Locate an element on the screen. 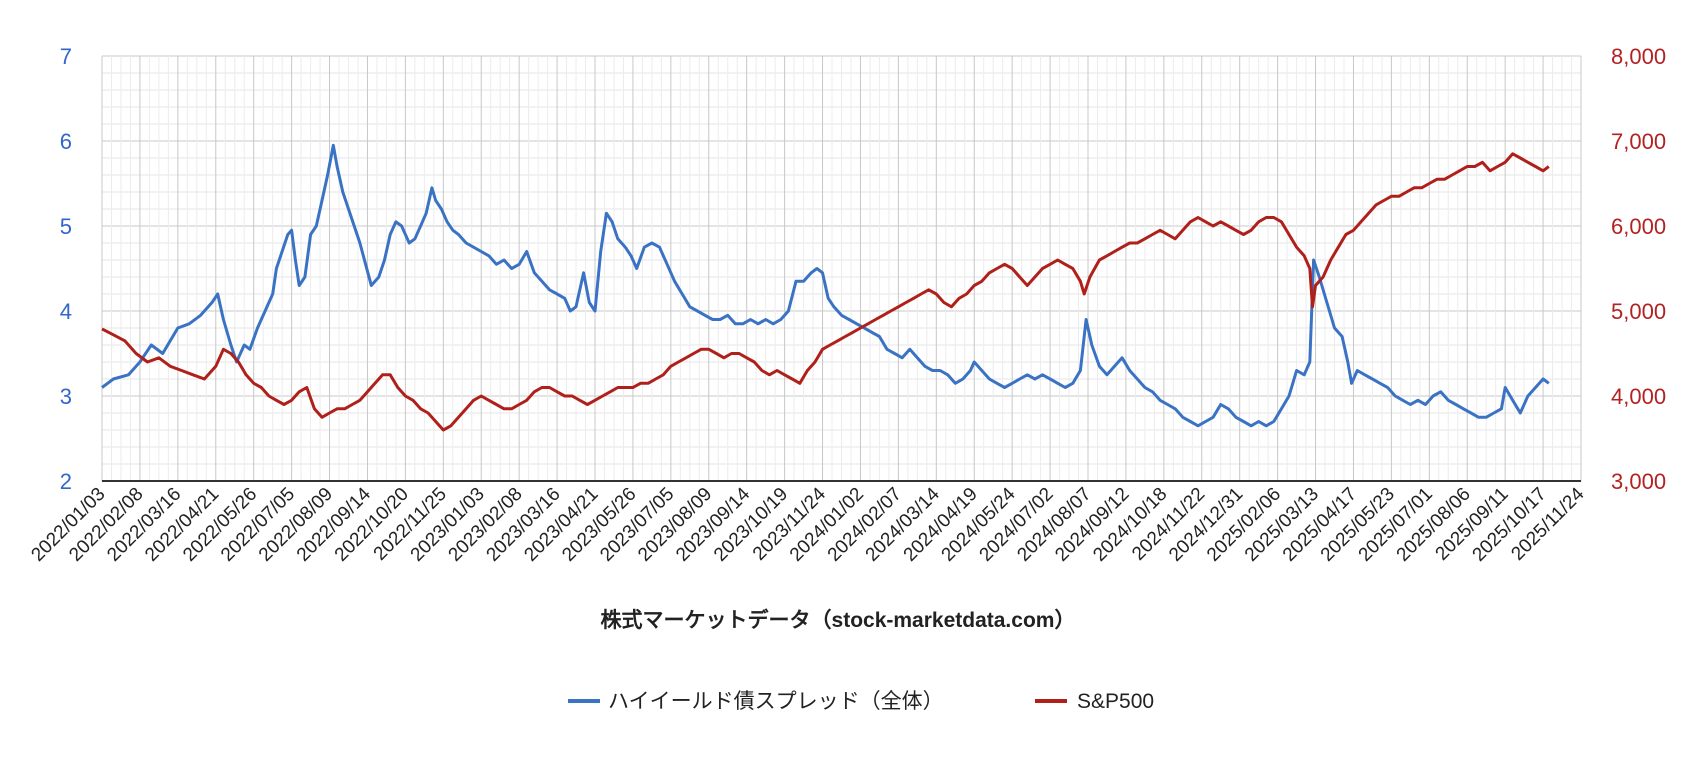  left-axis-tick-label: 7 is located at coordinates (66, 56).